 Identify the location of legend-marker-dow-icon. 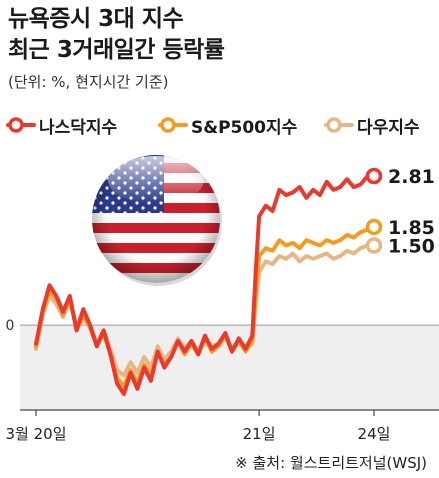
(339, 125).